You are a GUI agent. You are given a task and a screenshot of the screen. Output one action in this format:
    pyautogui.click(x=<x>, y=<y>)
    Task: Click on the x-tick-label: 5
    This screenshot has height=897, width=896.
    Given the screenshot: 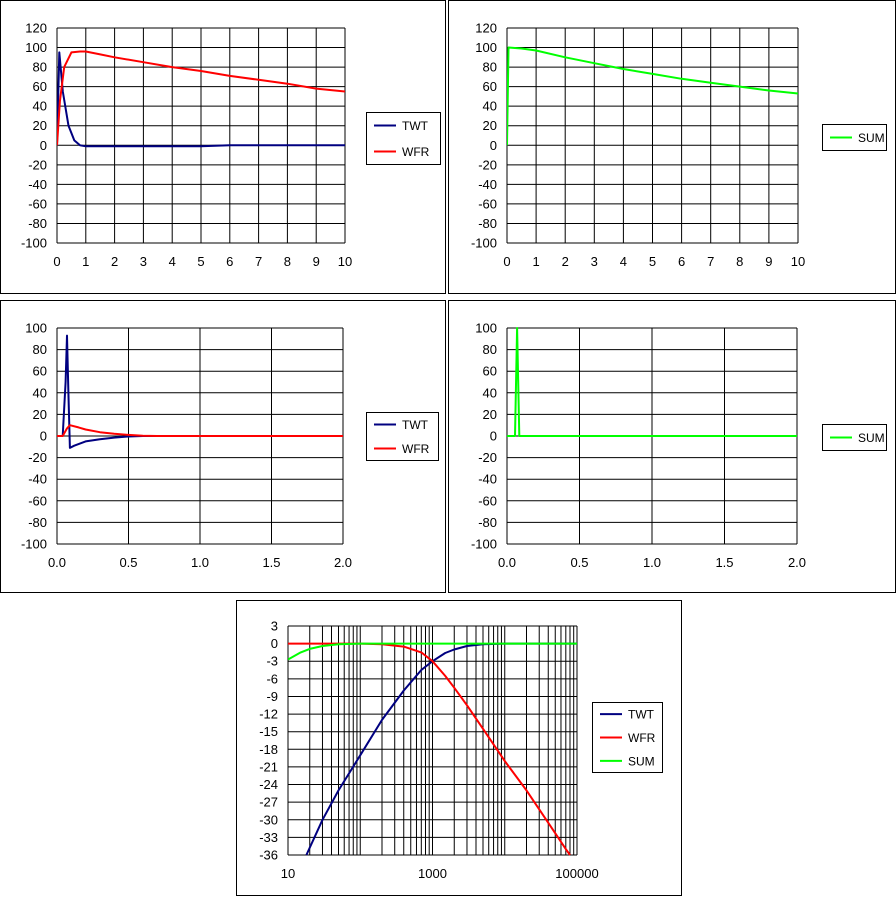 What is the action you would take?
    pyautogui.click(x=652, y=261)
    